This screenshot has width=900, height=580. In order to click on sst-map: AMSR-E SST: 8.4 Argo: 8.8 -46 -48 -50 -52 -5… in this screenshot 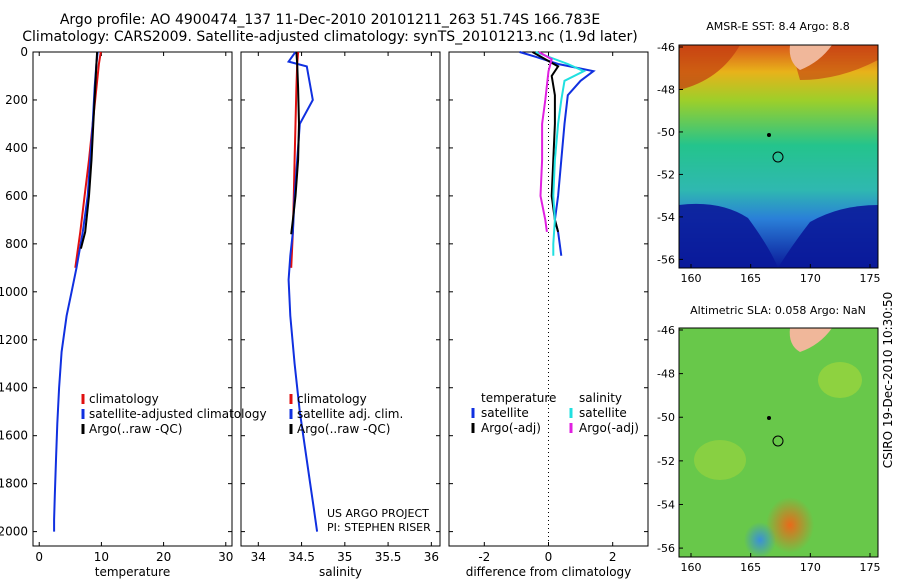, I will do `click(768, 152)`.